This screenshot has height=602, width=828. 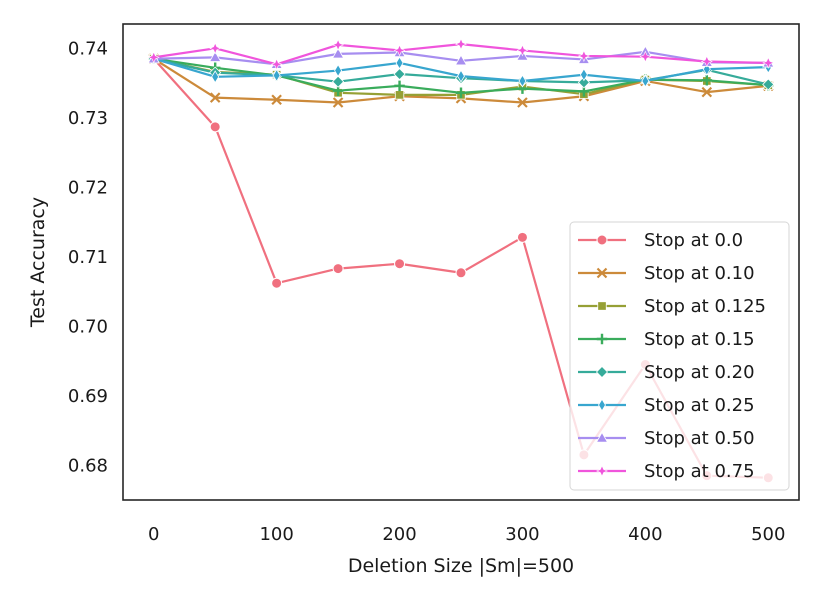 I want to click on legend-label: Stop at 0.0, so click(x=693, y=240).